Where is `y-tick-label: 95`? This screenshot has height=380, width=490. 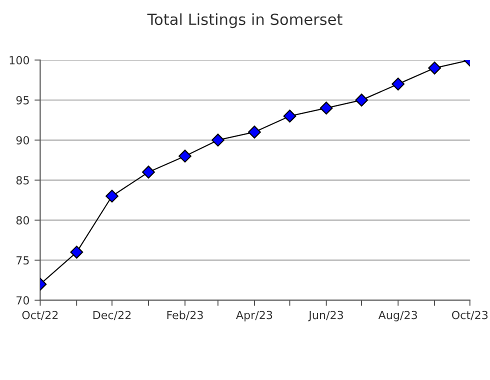 y-tick-label: 95 is located at coordinates (22, 100).